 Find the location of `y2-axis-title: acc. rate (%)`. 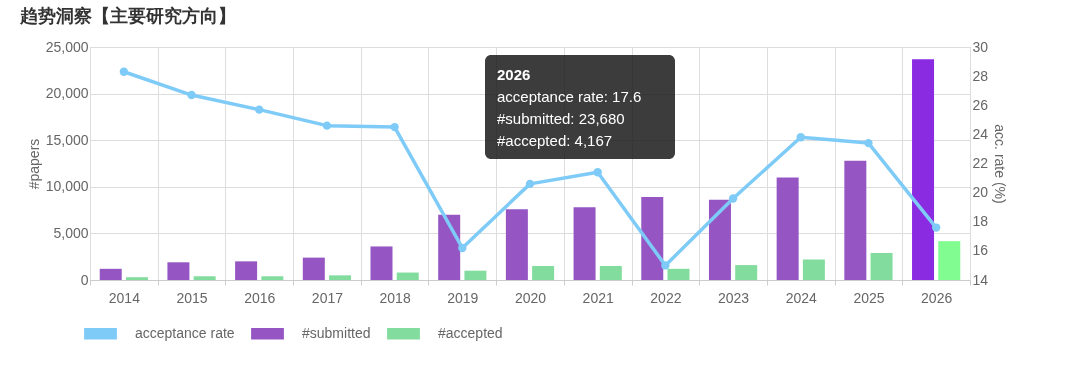

y2-axis-title: acc. rate (%) is located at coordinates (1000, 164).